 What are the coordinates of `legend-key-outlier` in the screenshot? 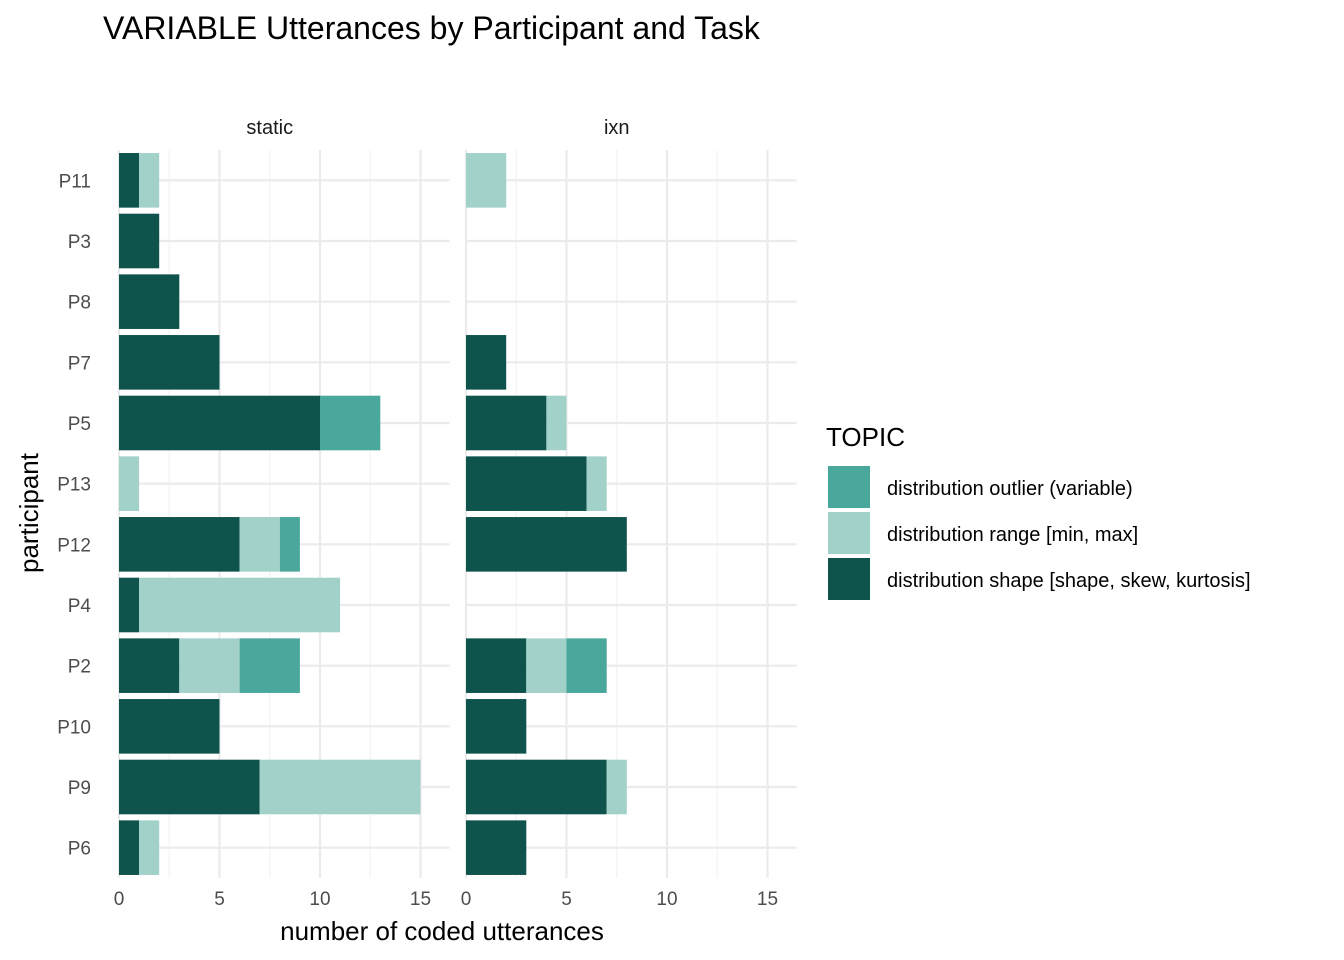 It's located at (849, 487).